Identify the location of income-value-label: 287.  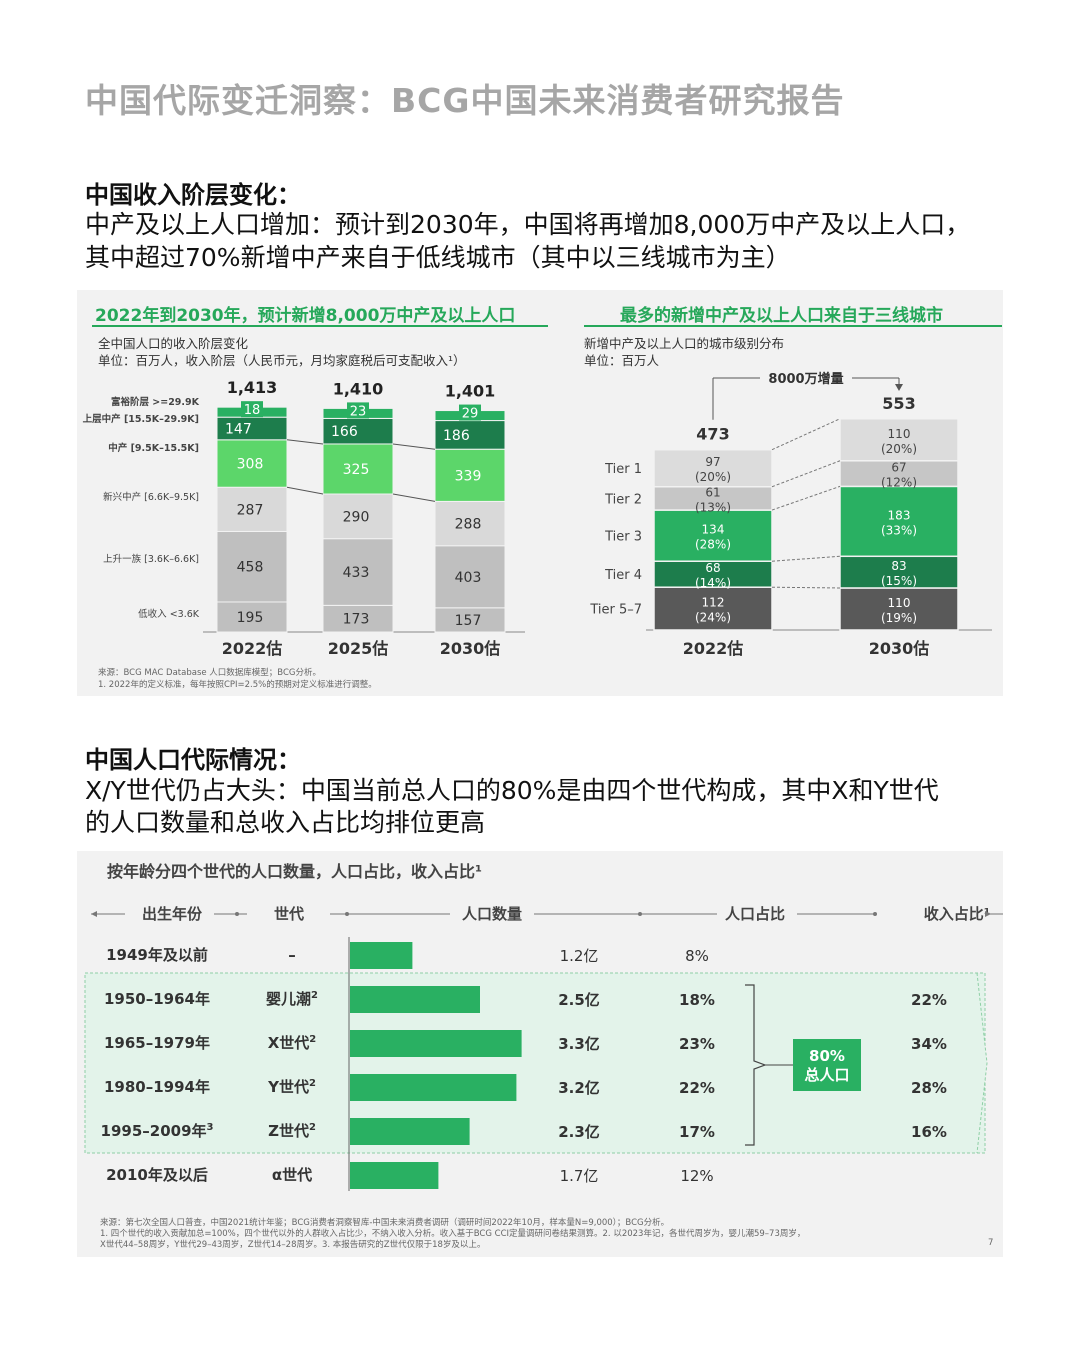
(250, 510).